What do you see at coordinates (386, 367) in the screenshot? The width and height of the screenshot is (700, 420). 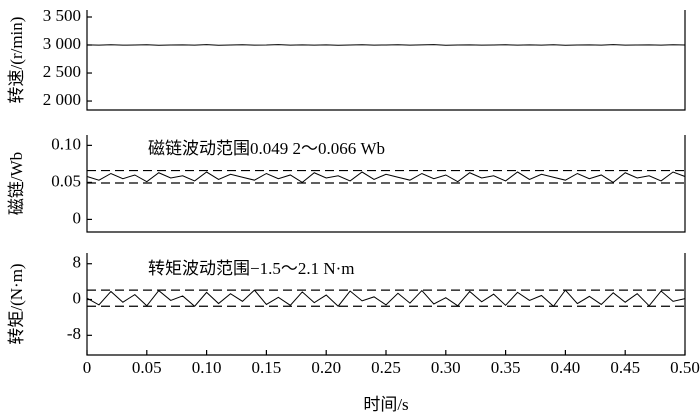 I see `x-tick-label: 0.25` at bounding box center [386, 367].